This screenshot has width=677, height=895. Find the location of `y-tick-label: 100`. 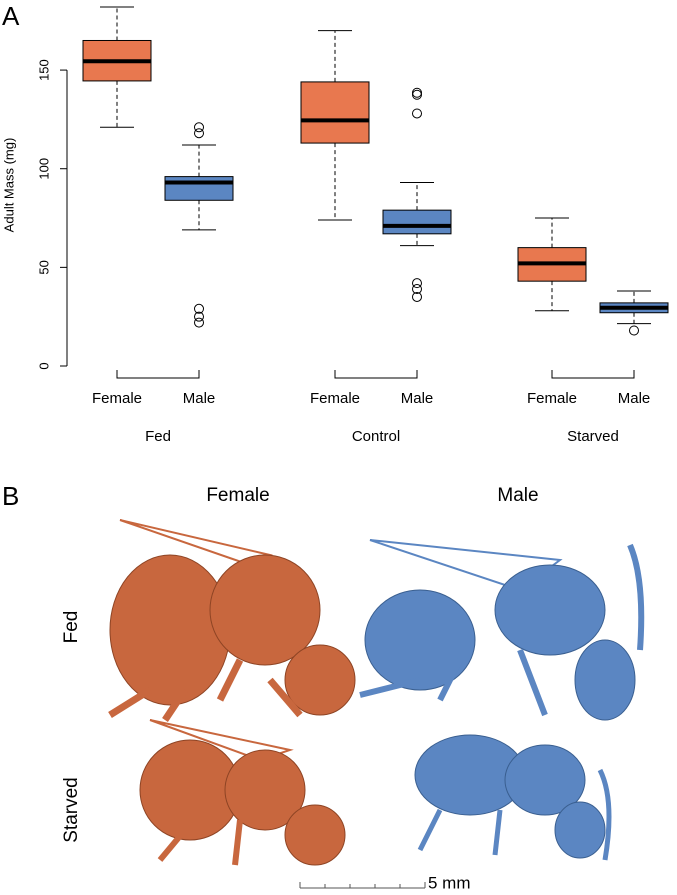

y-tick-label: 100 is located at coordinates (43, 169).